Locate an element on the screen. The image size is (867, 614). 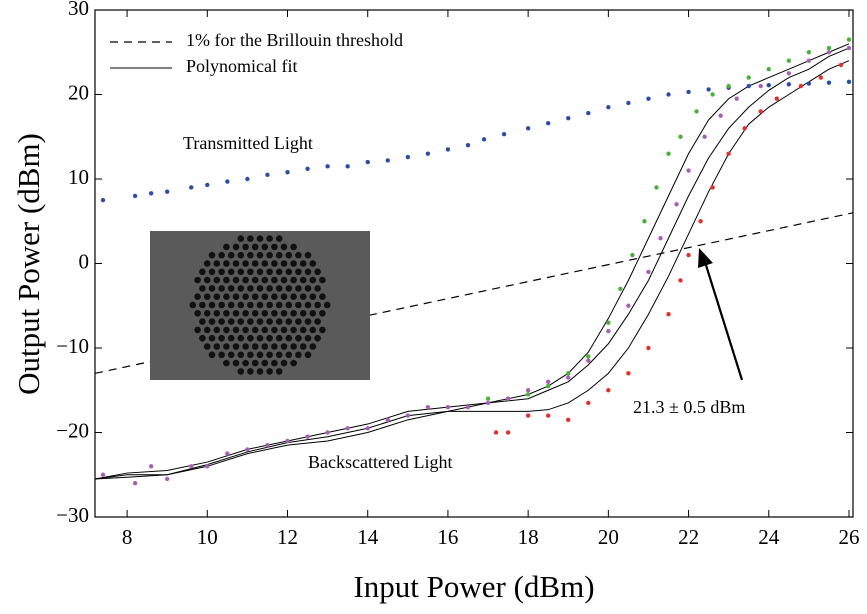
y-tick-label: −30 is located at coordinates (72, 515).